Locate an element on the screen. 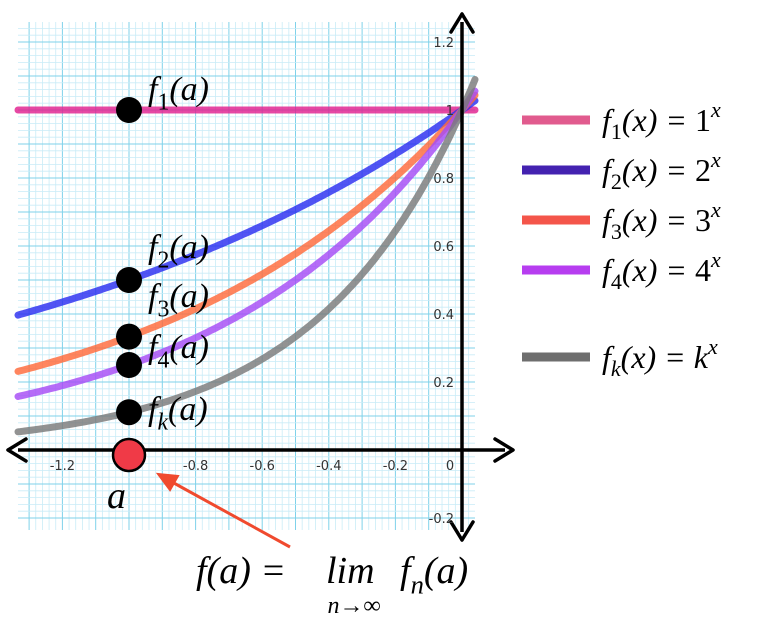 This screenshot has width=768, height=636. point-f3-at-a is located at coordinates (129, 336).